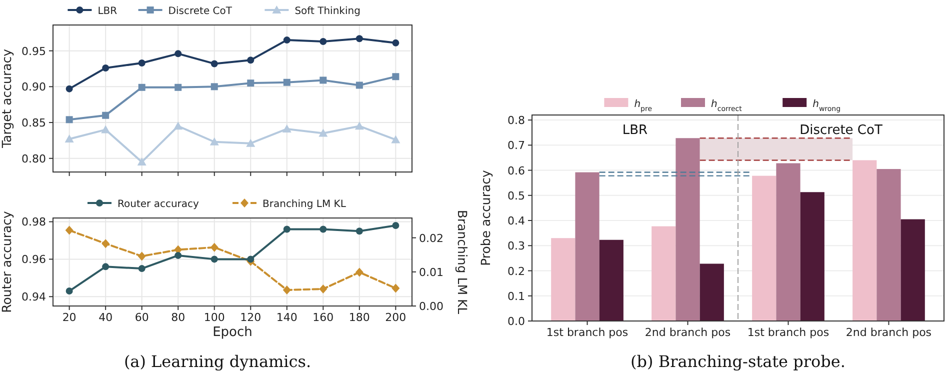 Image resolution: width=952 pixels, height=384 pixels. What do you see at coordinates (516, 321) in the screenshot?
I see `y-tick-label: 0.0` at bounding box center [516, 321].